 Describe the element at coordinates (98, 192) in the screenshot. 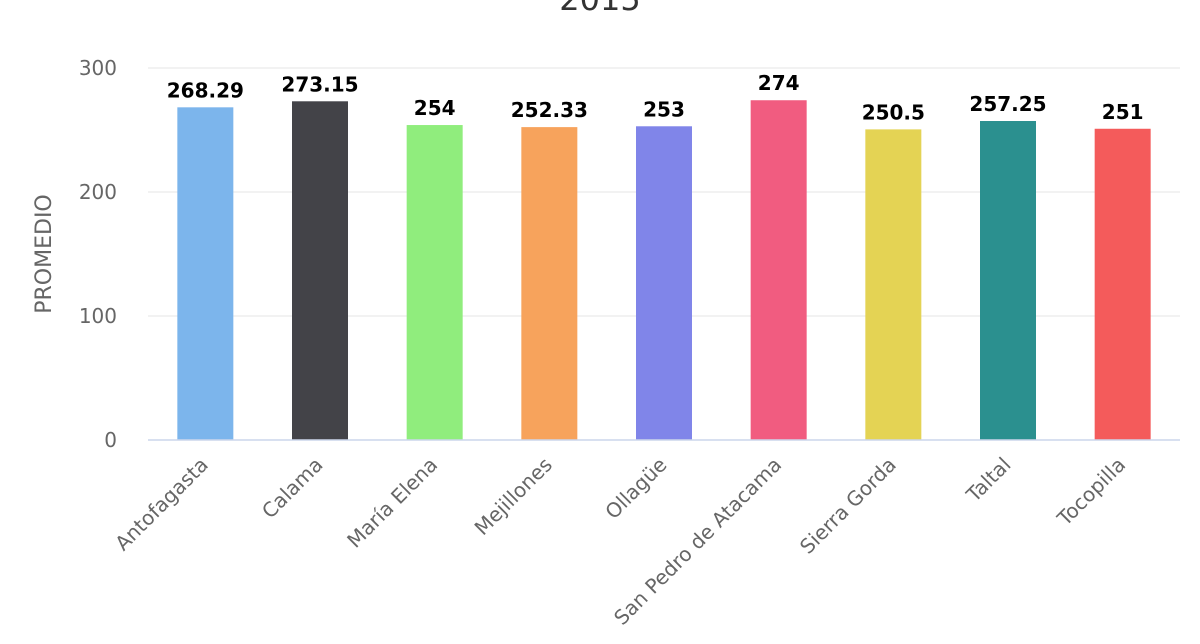

I see `y-tick-label: 200` at that location.